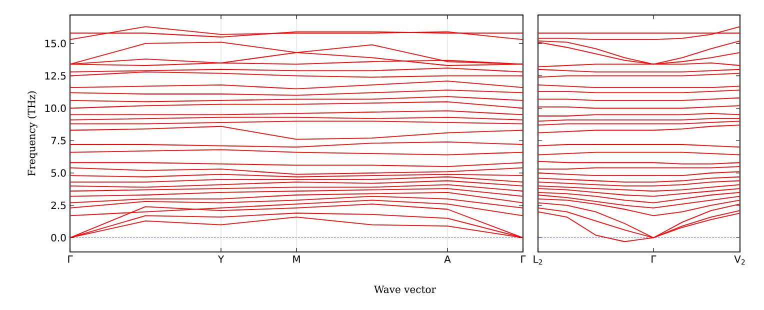 The height and width of the screenshot is (310, 764). I want to click on x-tick-label: A, so click(447, 259).